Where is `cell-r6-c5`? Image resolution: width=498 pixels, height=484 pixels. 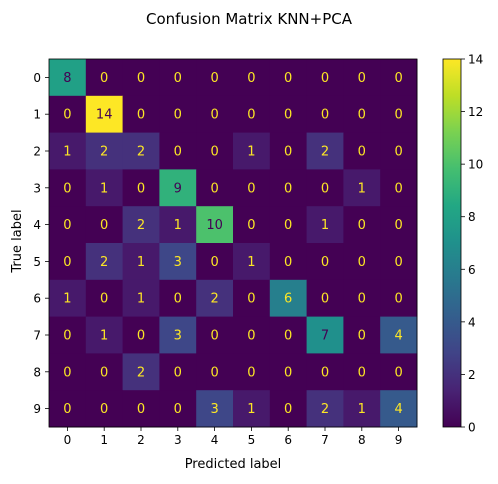
cell-r6-c5 is located at coordinates (252, 298).